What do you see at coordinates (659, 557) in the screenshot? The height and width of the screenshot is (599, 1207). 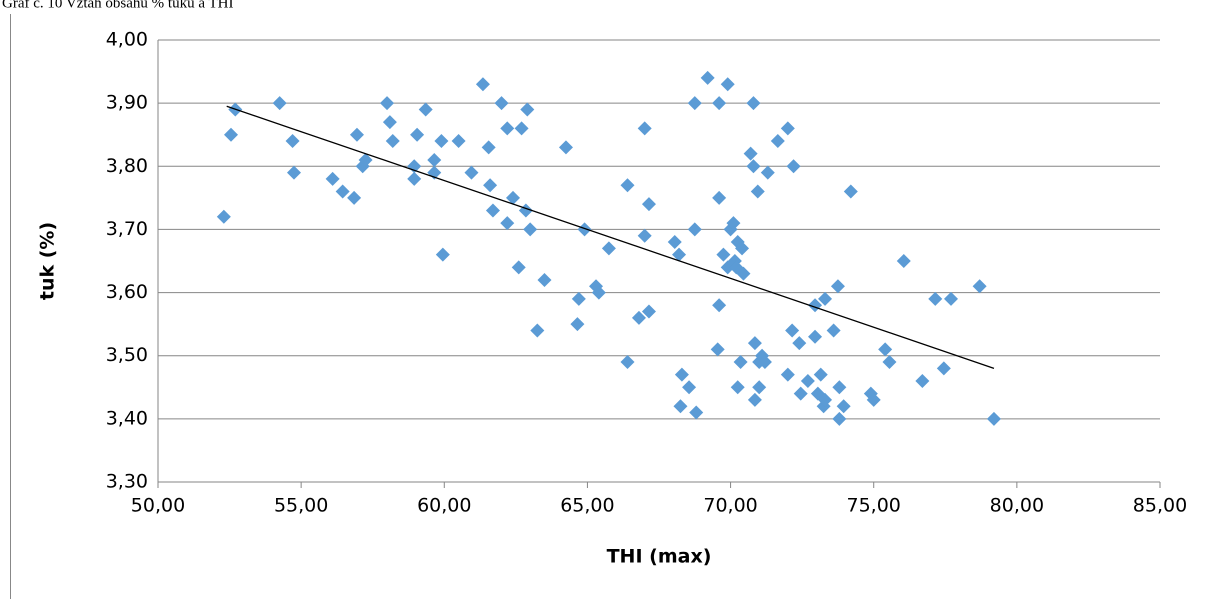 I see `x-axis-title: THI (max)` at bounding box center [659, 557].